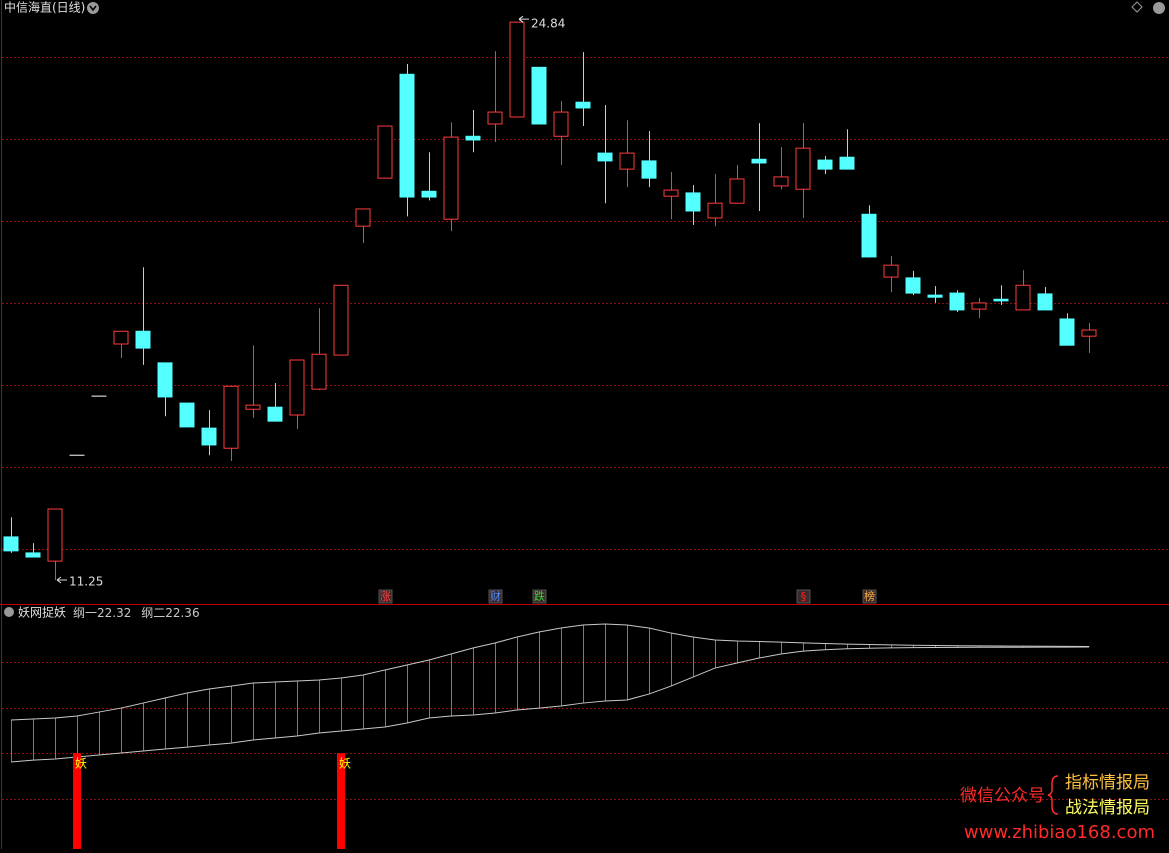  Describe the element at coordinates (1137, 7) in the screenshot. I see `diamond-icon` at that location.